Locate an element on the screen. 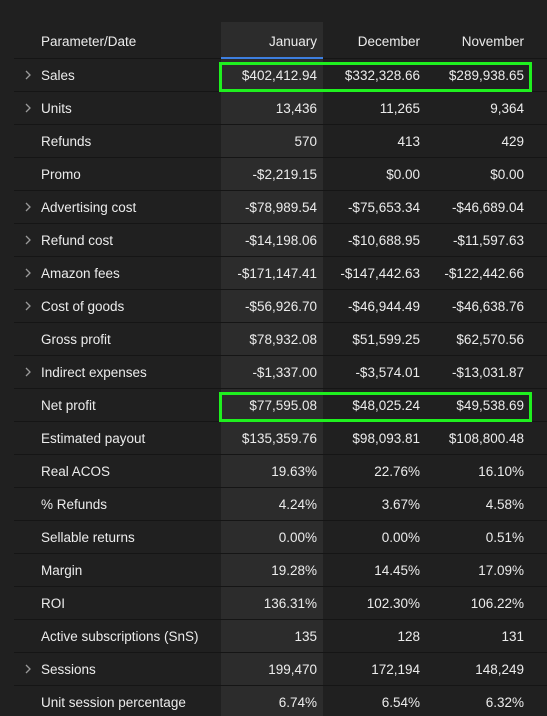  value-cell: $332,328.66 is located at coordinates (382, 75).